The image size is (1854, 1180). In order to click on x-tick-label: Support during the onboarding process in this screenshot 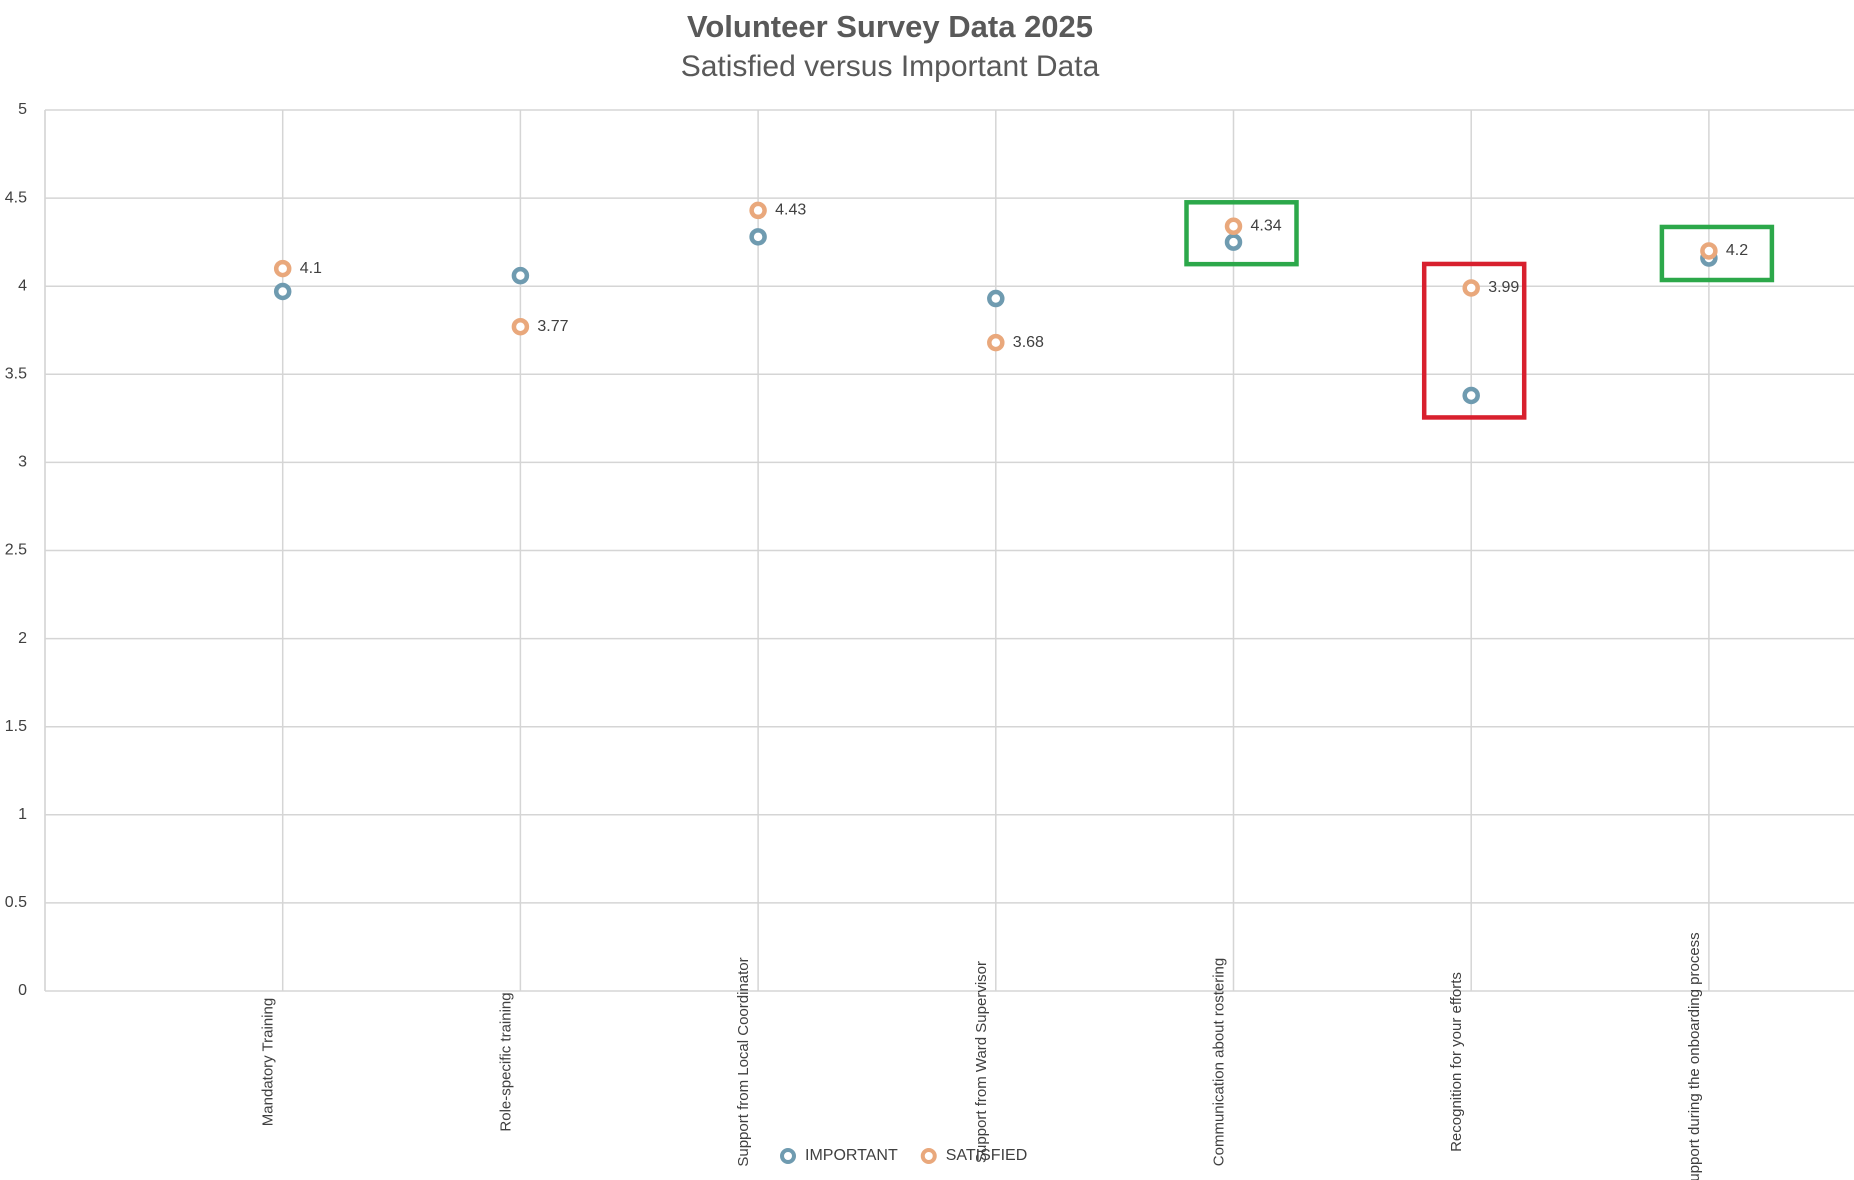, I will do `click(1694, 1056)`.